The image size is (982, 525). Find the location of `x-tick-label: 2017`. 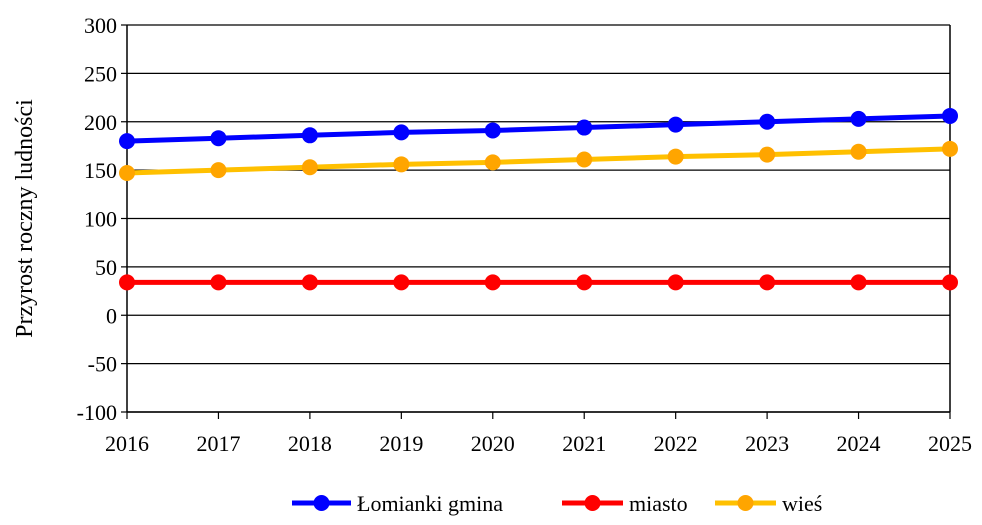

x-tick-label: 2017 is located at coordinates (218, 443).